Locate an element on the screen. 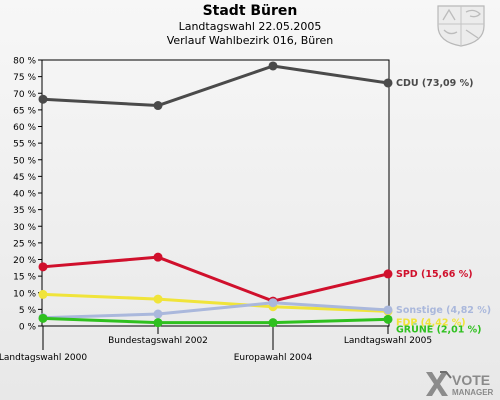 The width and height of the screenshot is (500, 400). y-tick-label: 15 % is located at coordinates (24, 278).